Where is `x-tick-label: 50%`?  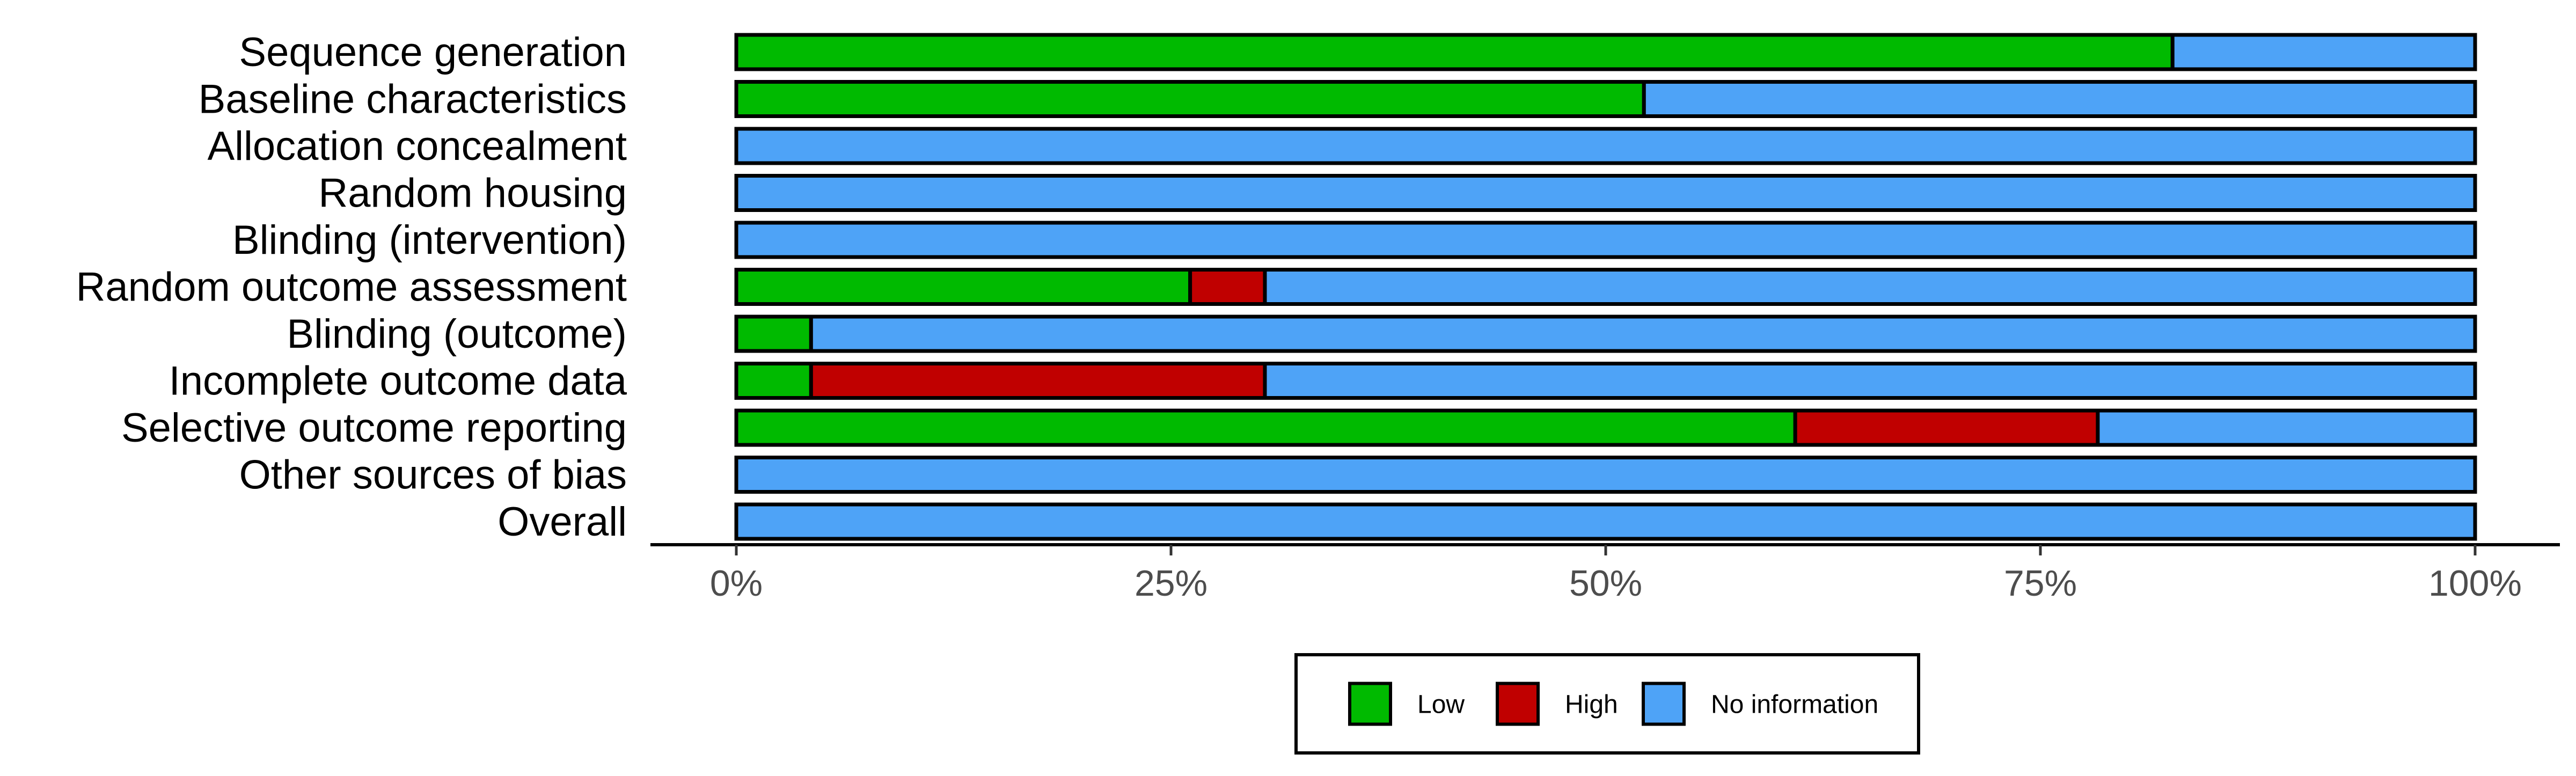
x-tick-label: 50% is located at coordinates (1605, 583).